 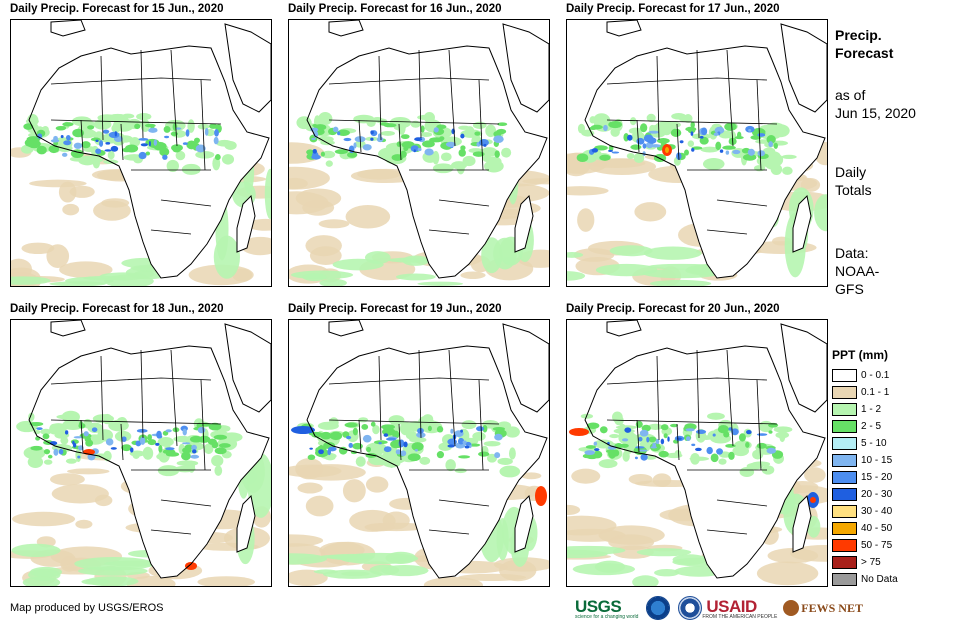 I want to click on forecast-panel: Daily Precip. Forecast for 18 Jun., 2020, so click(x=141, y=445).